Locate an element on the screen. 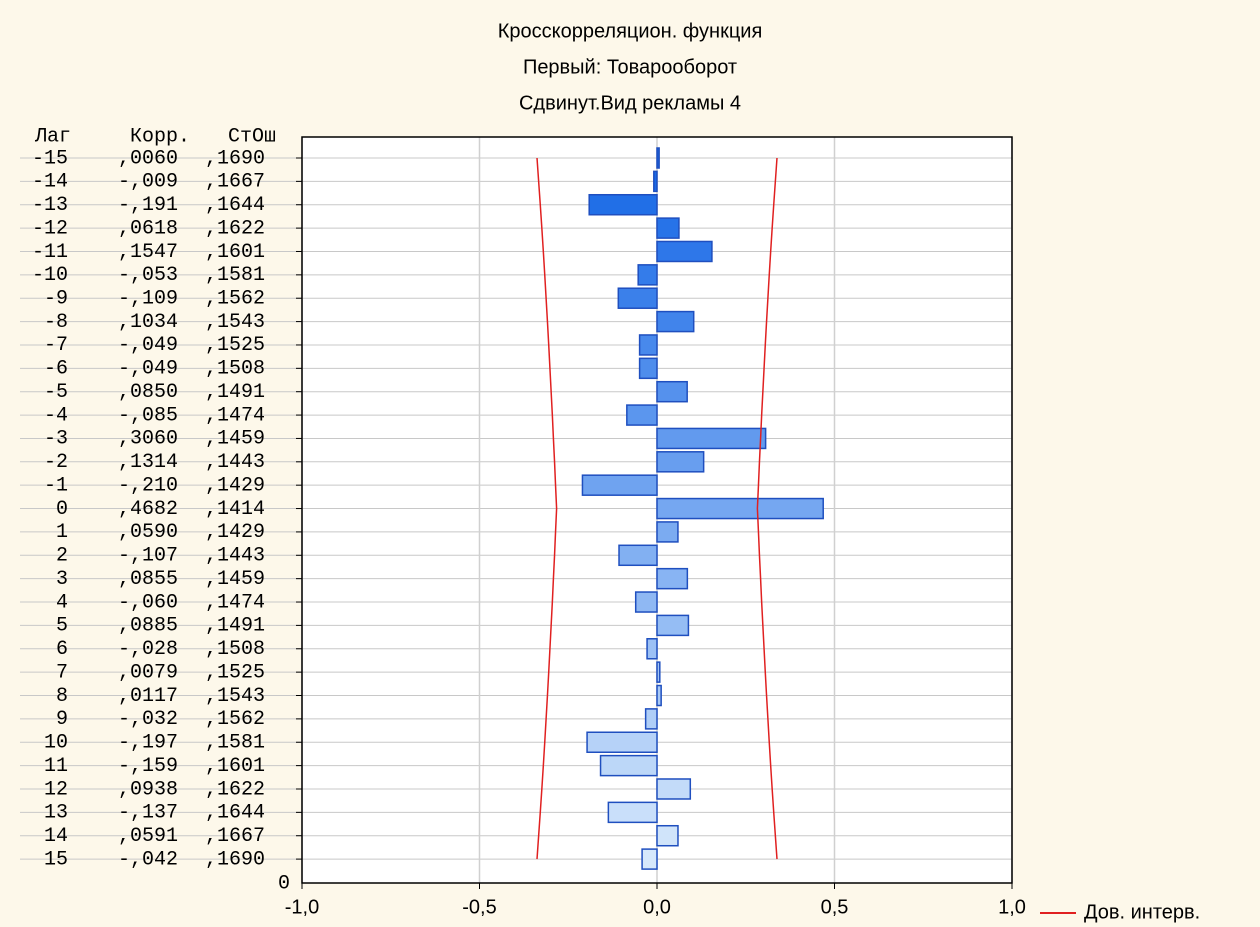  lag-label: -3 is located at coordinates (56, 439).